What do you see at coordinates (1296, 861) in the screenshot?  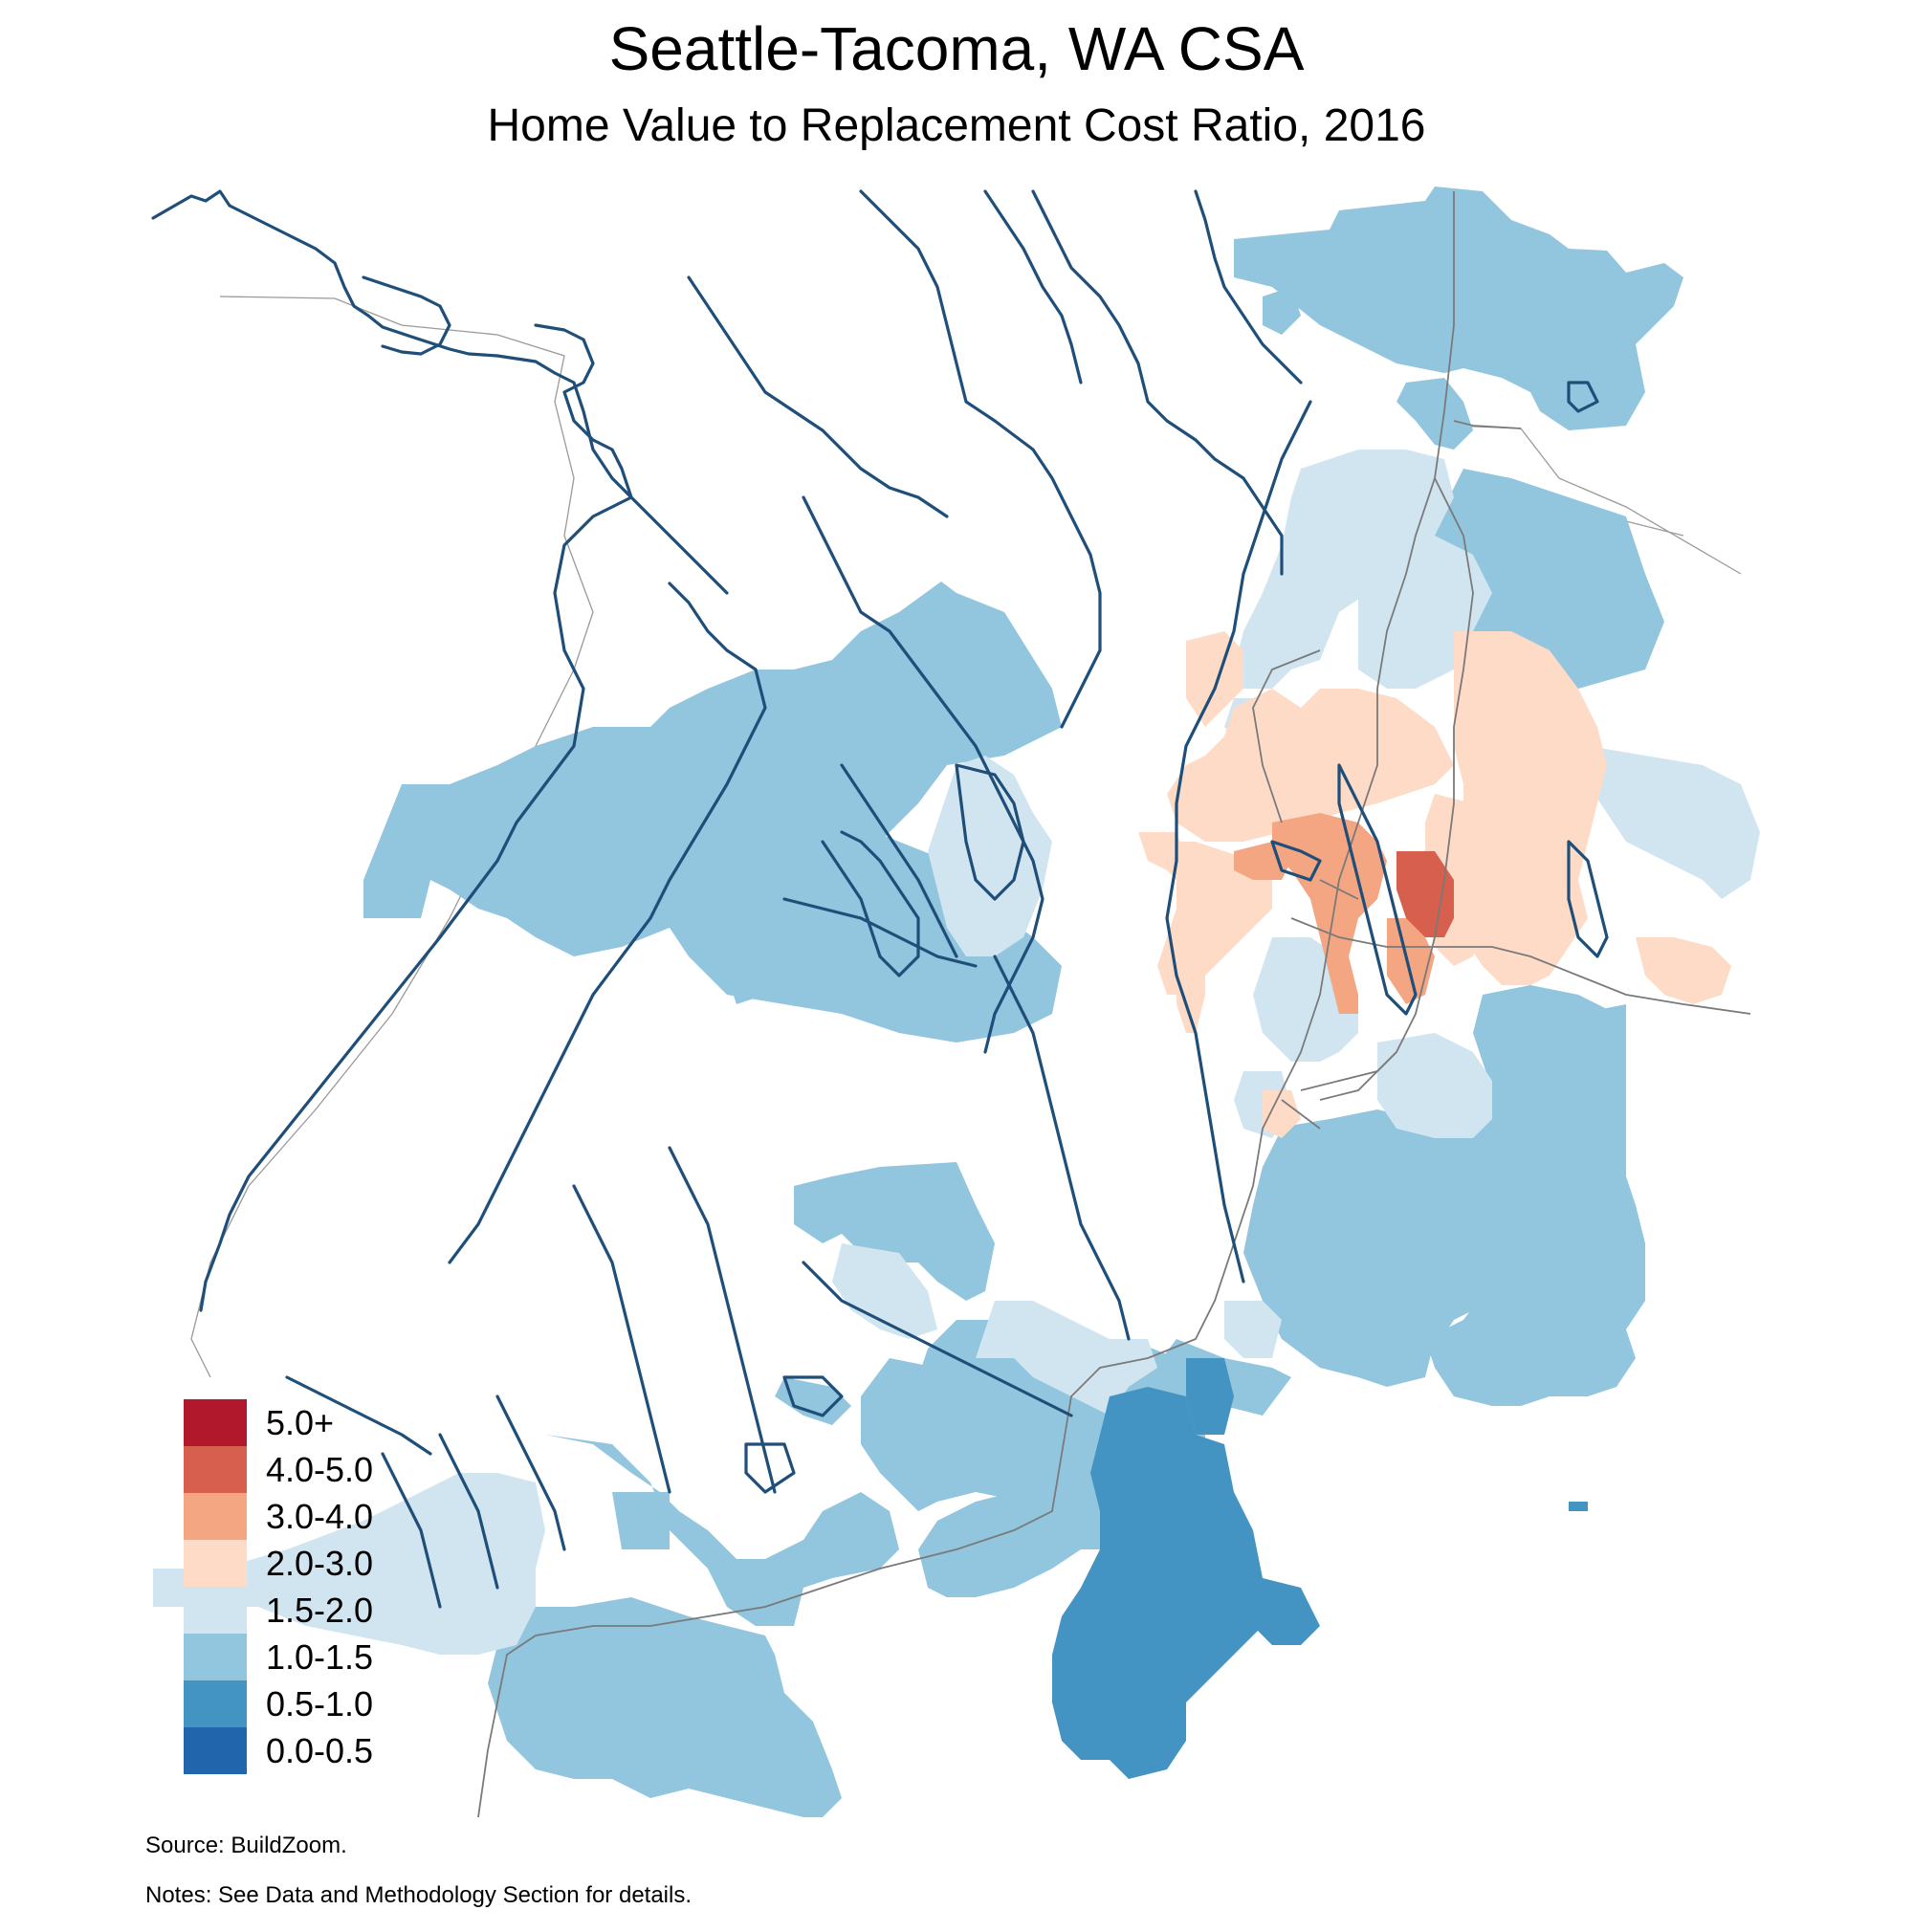 I see `coast-lake-union` at bounding box center [1296, 861].